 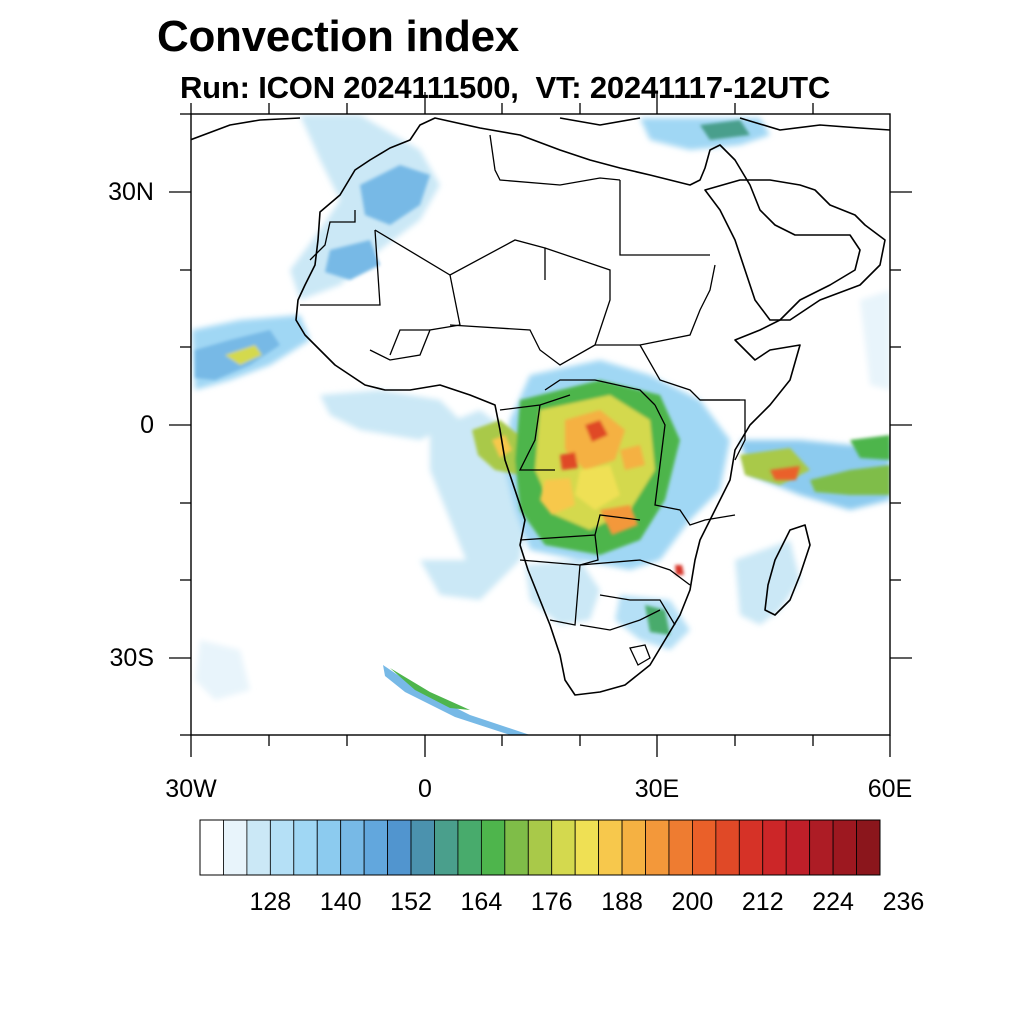 I want to click on colorbar-label: 212, so click(x=762, y=902).